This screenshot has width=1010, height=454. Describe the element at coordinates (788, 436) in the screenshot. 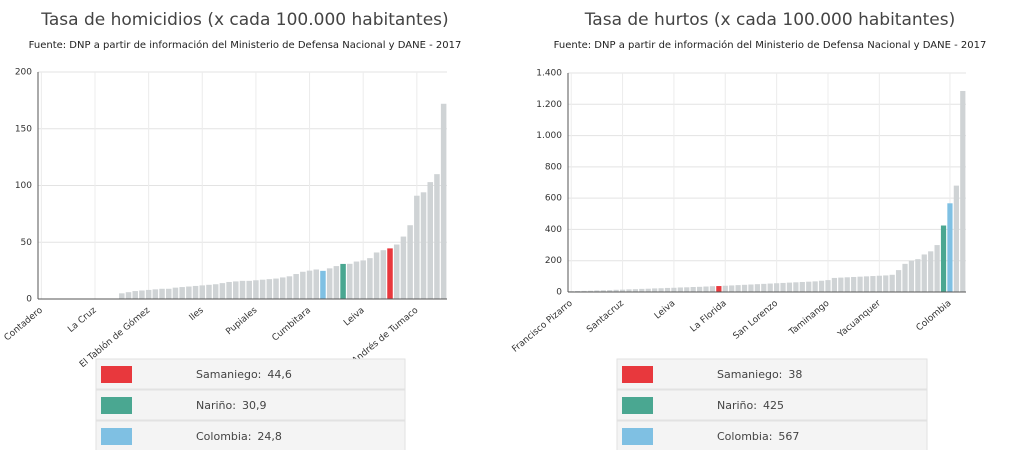

I see `legend-value: 567` at that location.